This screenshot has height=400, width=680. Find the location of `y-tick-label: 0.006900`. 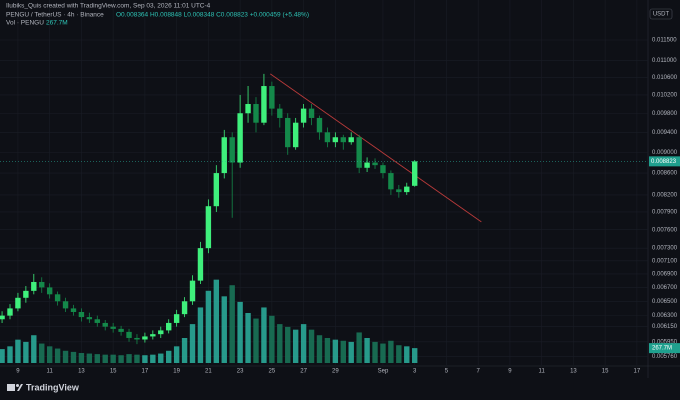

y-tick-label: 0.006900 is located at coordinates (665, 275).